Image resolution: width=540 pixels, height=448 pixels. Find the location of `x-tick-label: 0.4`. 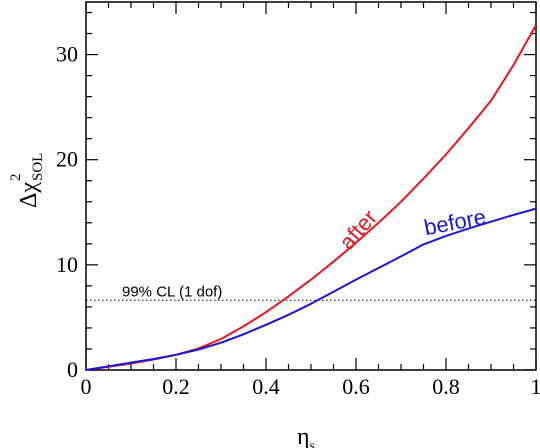

x-tick-label: 0.4 is located at coordinates (266, 386).